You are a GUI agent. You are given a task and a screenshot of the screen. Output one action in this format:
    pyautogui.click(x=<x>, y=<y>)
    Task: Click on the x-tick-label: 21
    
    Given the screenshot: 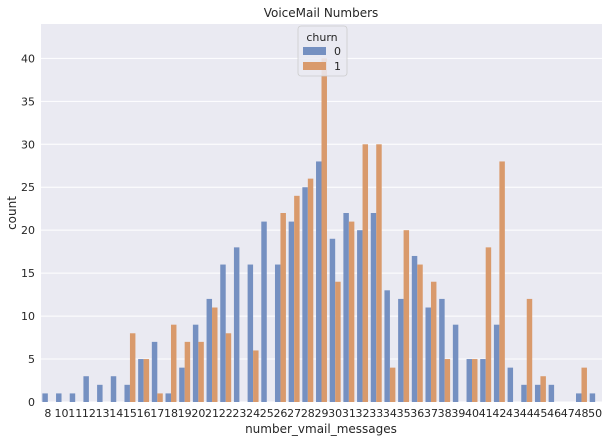 What is the action you would take?
    pyautogui.click(x=212, y=413)
    